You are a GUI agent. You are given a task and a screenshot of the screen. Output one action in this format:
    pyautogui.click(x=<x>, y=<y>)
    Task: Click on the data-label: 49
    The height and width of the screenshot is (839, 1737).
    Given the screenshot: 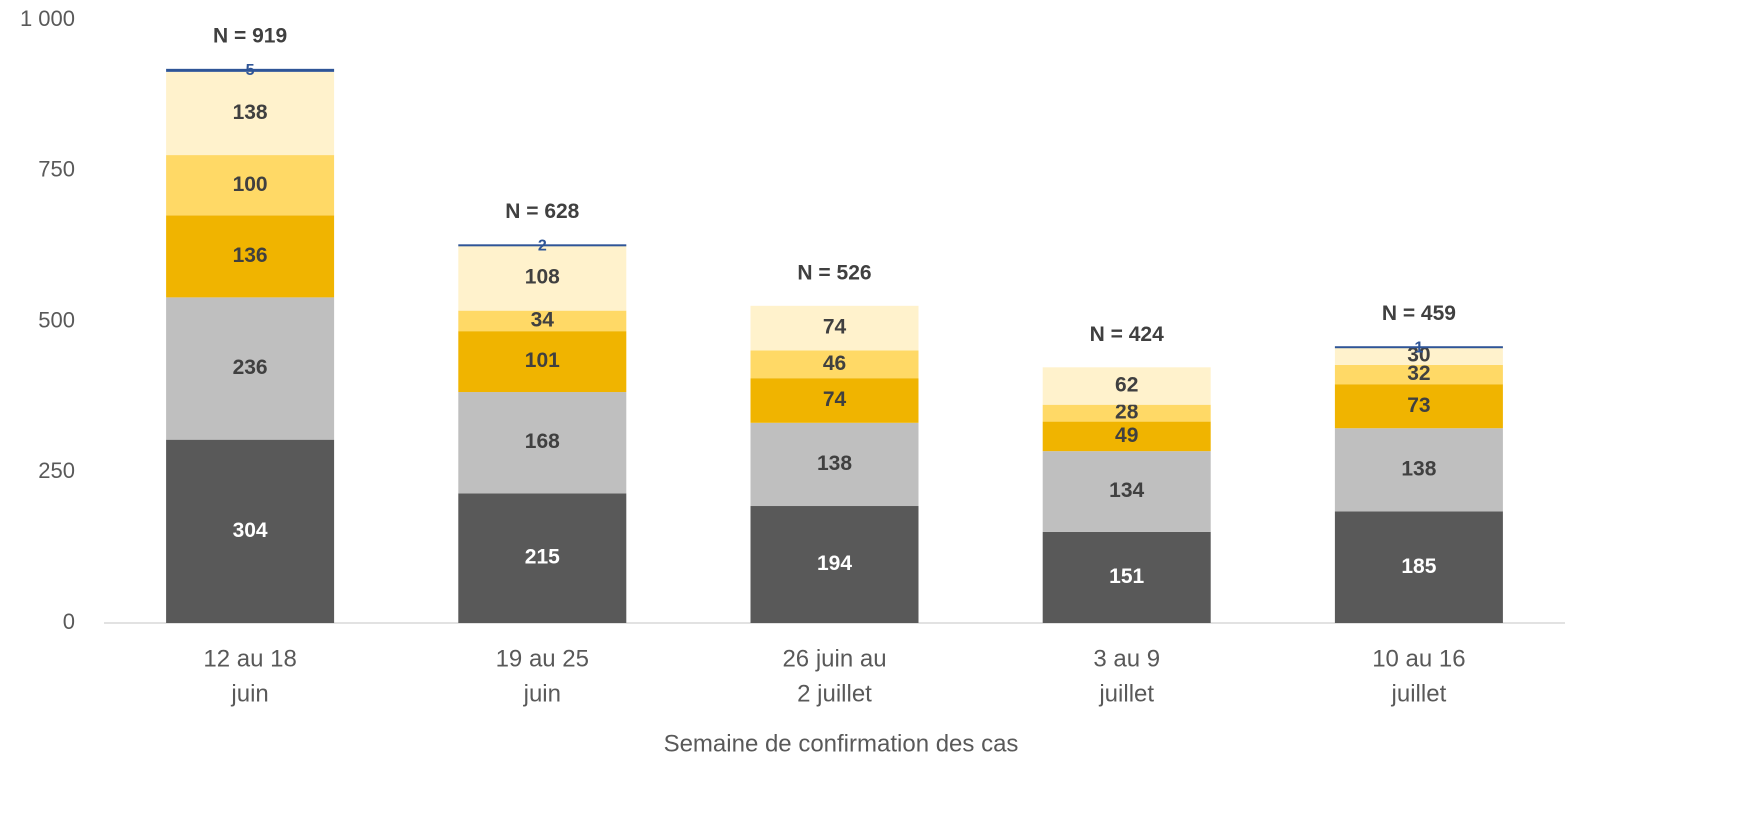 What is the action you would take?
    pyautogui.click(x=1126, y=435)
    